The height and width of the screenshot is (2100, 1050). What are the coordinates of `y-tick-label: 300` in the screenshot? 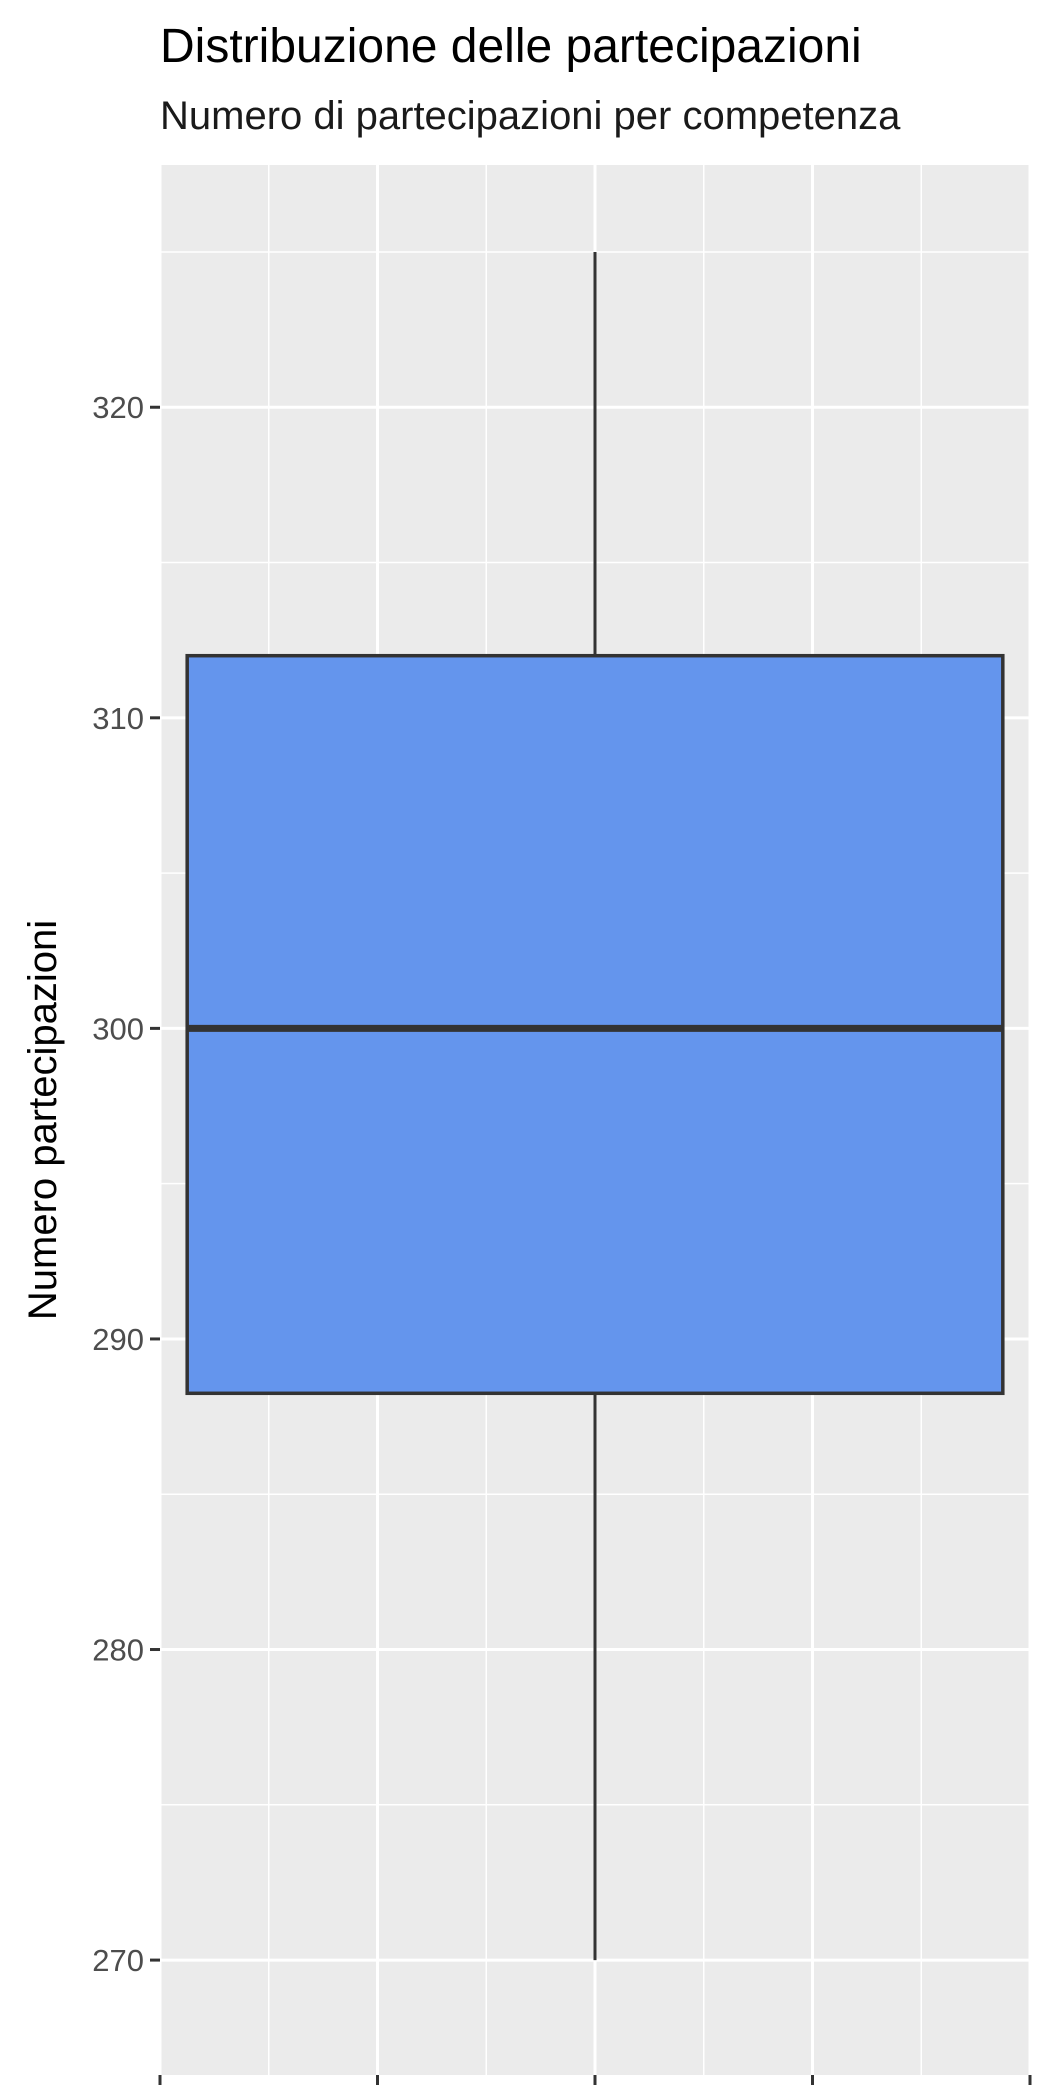 It's located at (118, 1028).